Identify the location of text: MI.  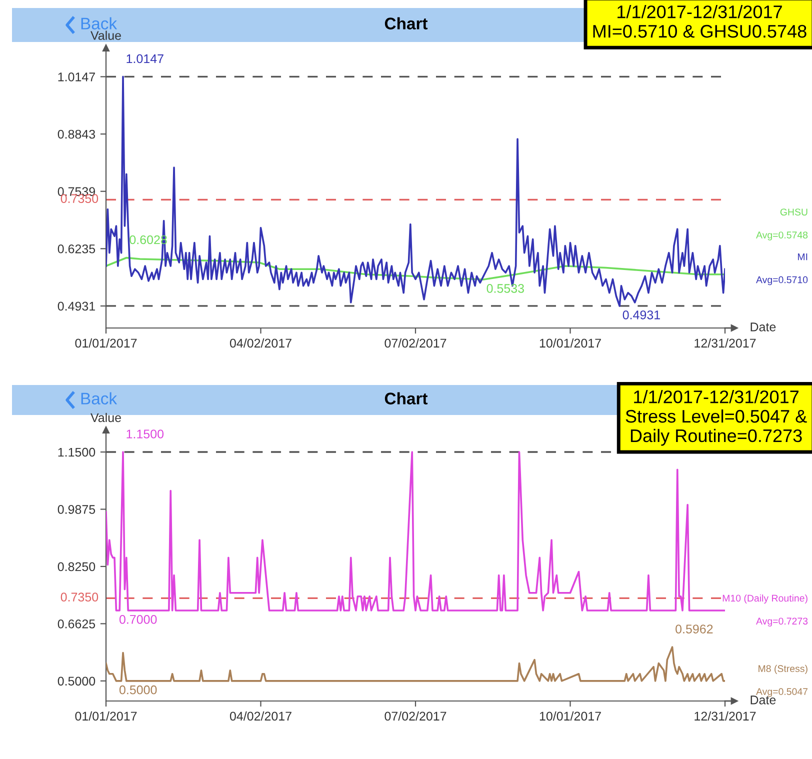
(803, 256).